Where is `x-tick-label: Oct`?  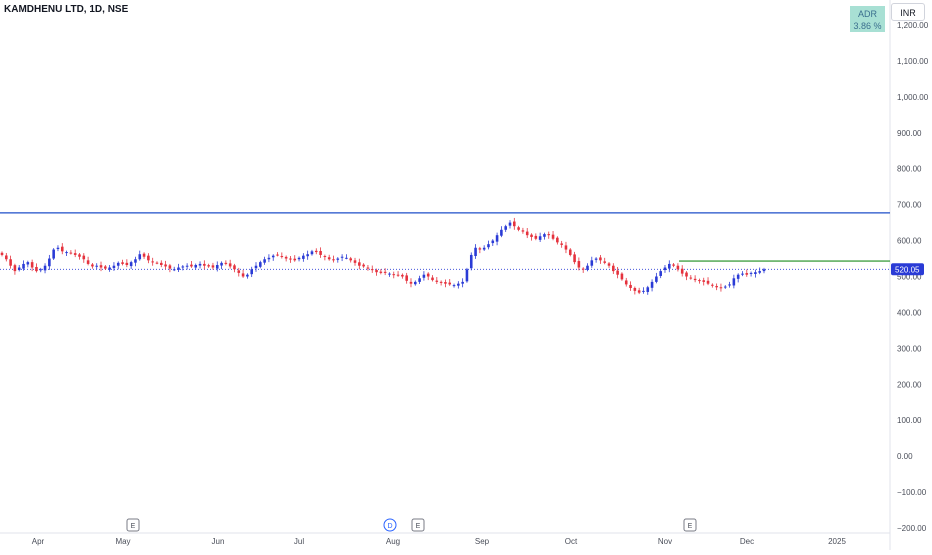 x-tick-label: Oct is located at coordinates (571, 541).